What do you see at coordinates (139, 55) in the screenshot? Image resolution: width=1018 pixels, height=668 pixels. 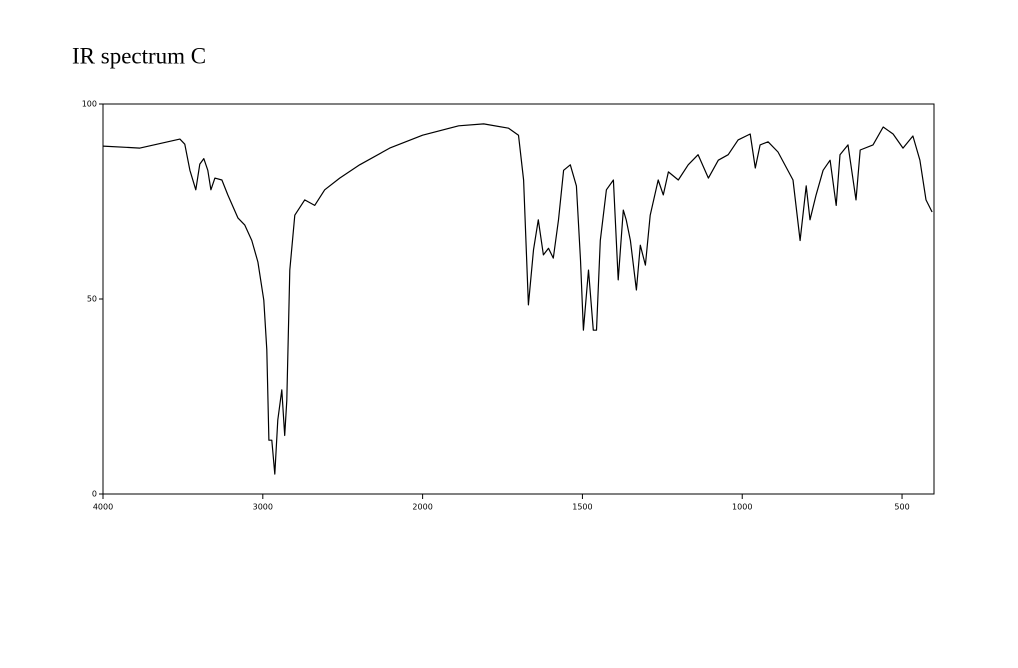 I see `chart-title: IR spectrum C` at bounding box center [139, 55].